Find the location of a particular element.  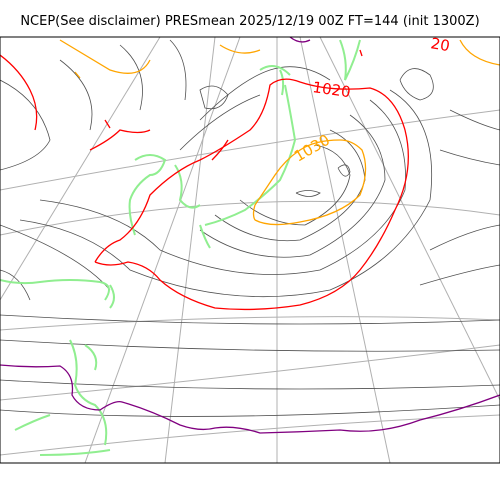

contour-label-1020: 1020 is located at coordinates (331, 89).